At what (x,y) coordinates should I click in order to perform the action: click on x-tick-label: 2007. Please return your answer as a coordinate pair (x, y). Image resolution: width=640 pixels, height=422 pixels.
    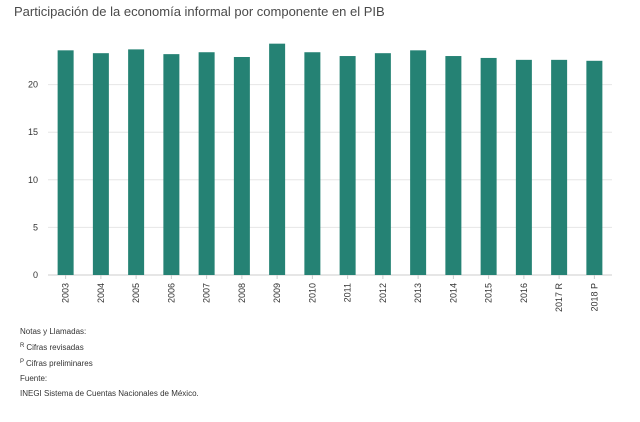
    Looking at the image, I should click on (207, 293).